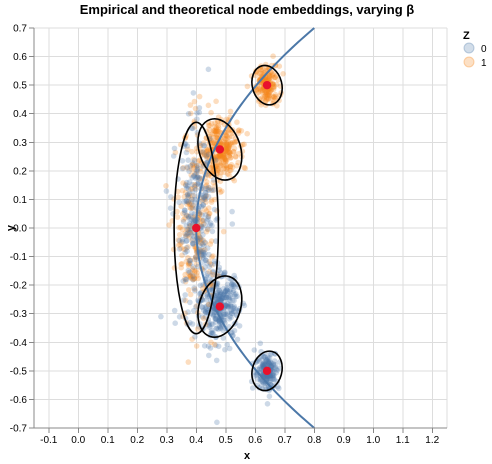  I want to click on x-tick-label: 1.0, so click(373, 440).